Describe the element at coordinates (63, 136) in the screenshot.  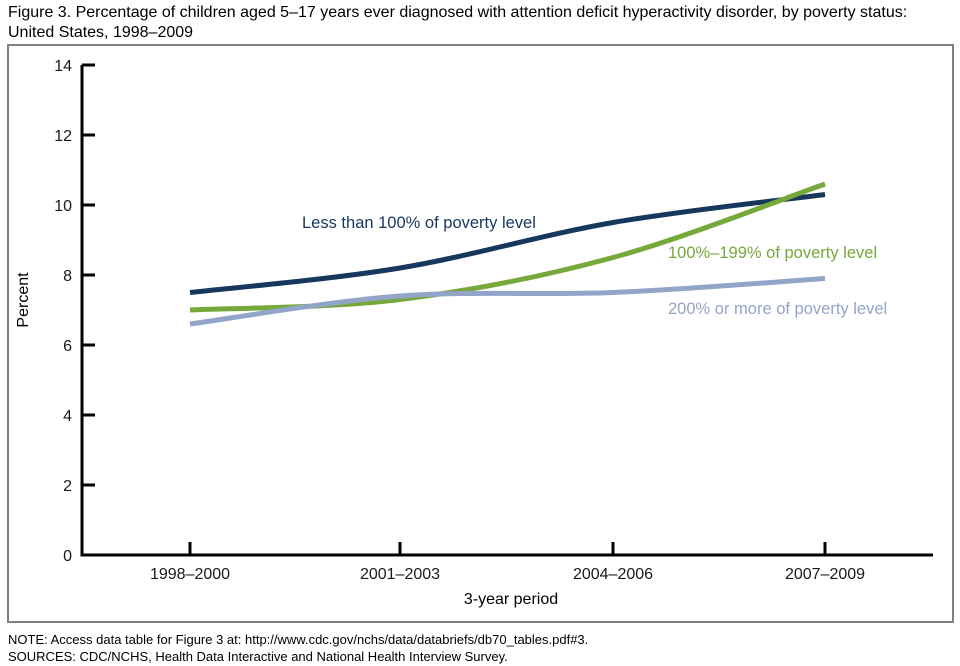
I see `y-tick-label: 12` at that location.